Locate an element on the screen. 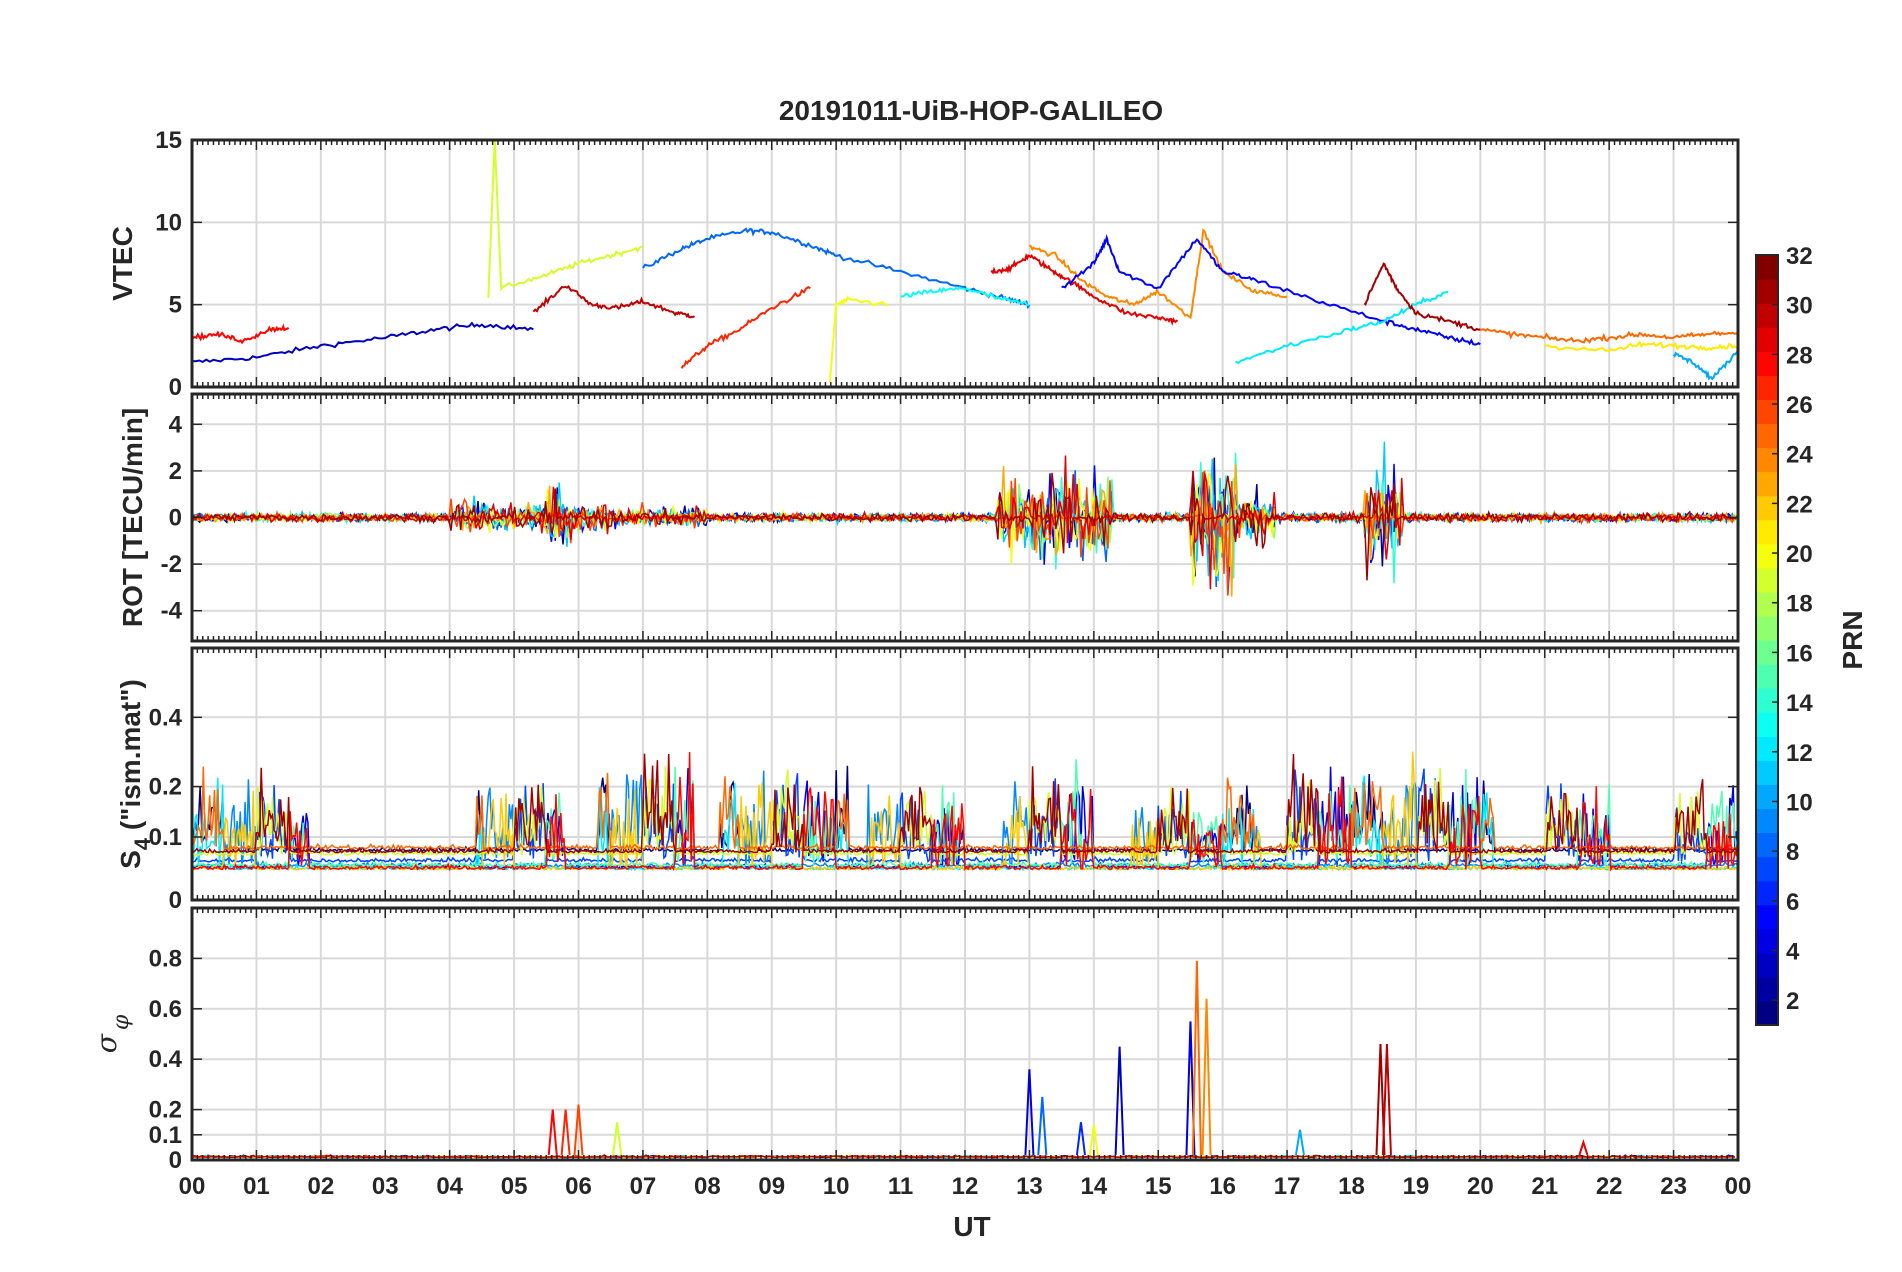  x-tick-label: 12 is located at coordinates (965, 1186).